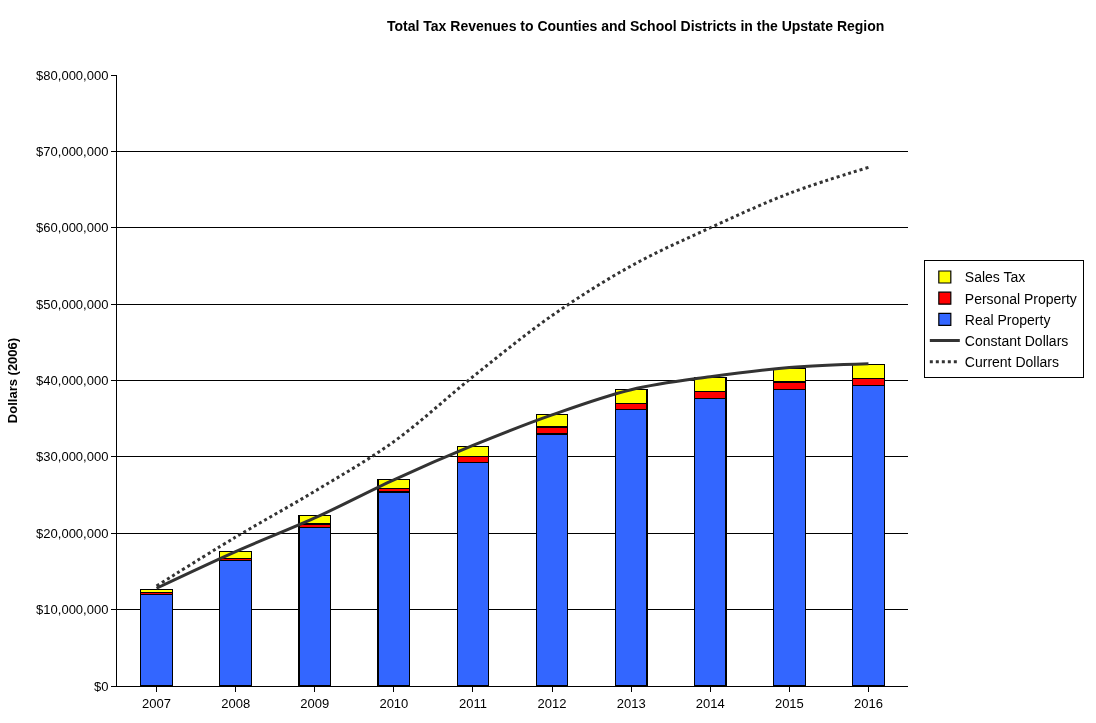  I want to click on chart-title: Total Tax Revenues to Counties and School Districts in the Upstate Region, so click(636, 26).